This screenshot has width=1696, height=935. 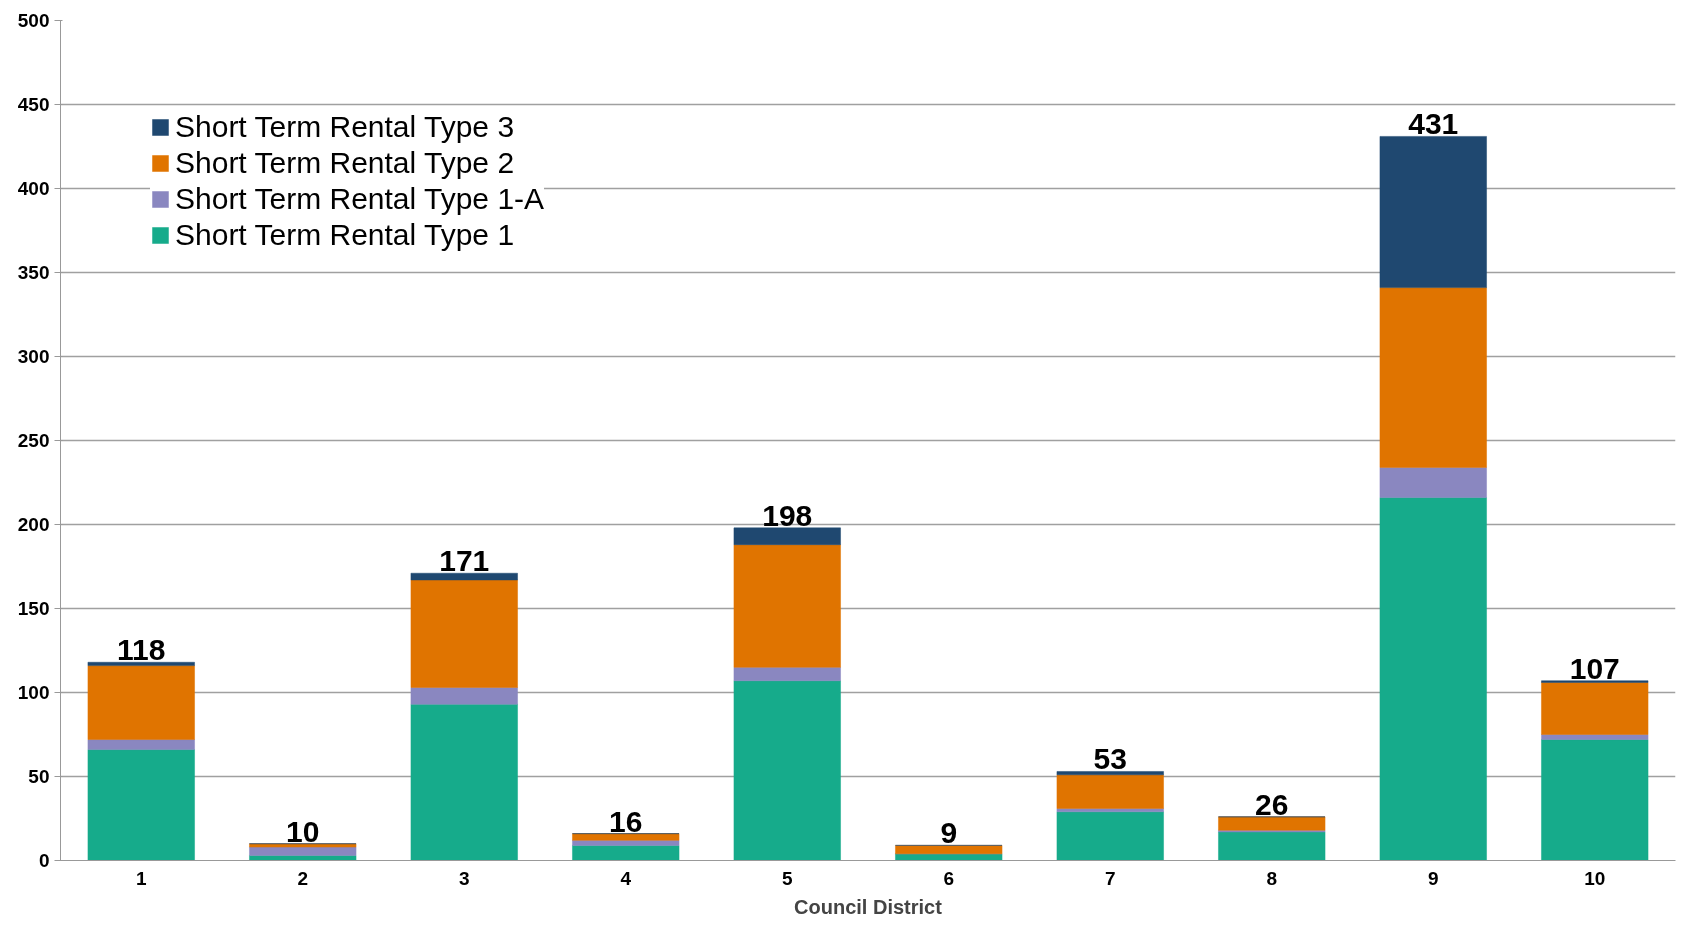 I want to click on x-tick-label: 6, so click(x=949, y=878).